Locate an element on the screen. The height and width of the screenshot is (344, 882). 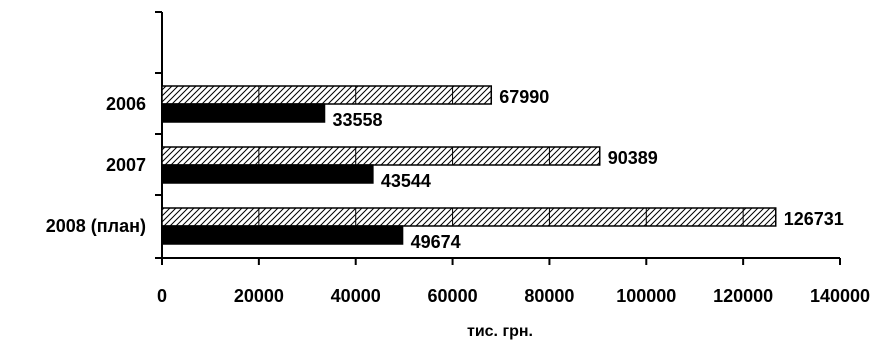
x-tick-label-140000: 140000 is located at coordinates (840, 296).